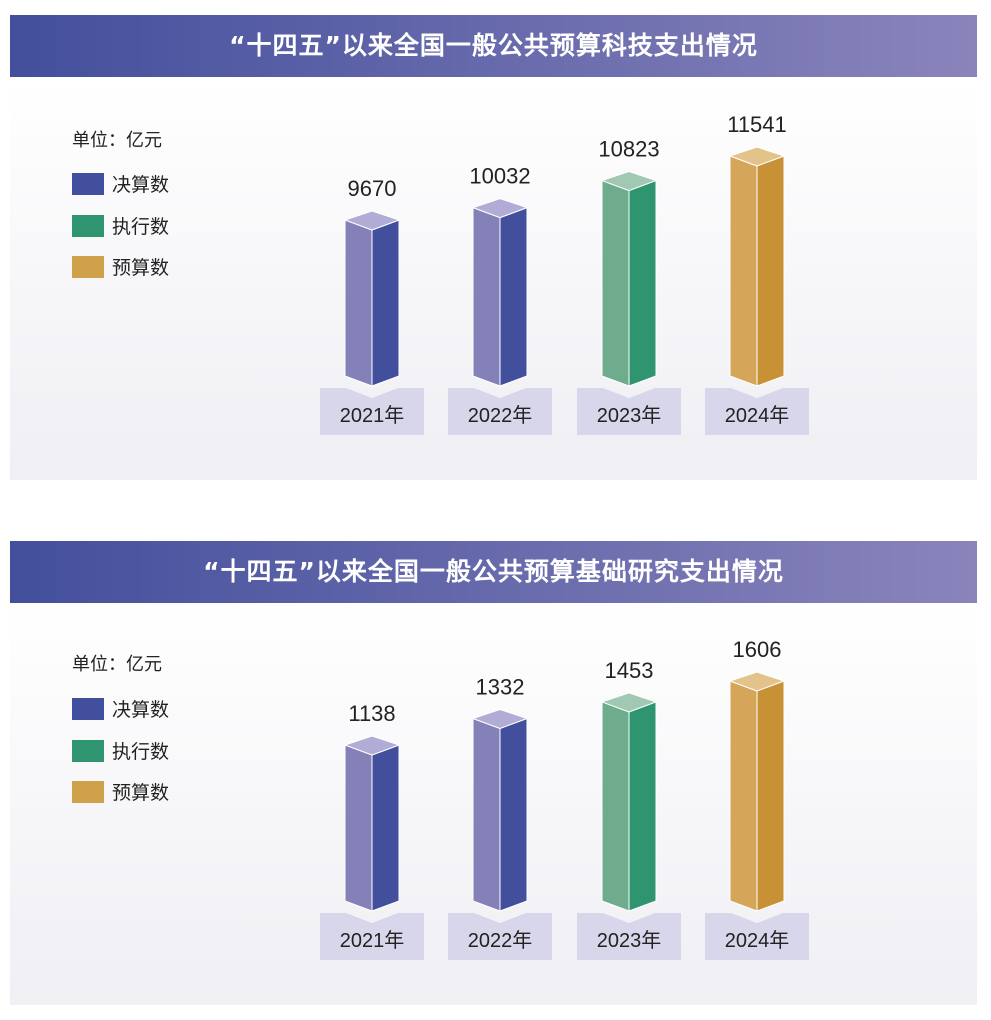 The width and height of the screenshot is (991, 1020). I want to click on value-label: 1606, so click(757, 649).